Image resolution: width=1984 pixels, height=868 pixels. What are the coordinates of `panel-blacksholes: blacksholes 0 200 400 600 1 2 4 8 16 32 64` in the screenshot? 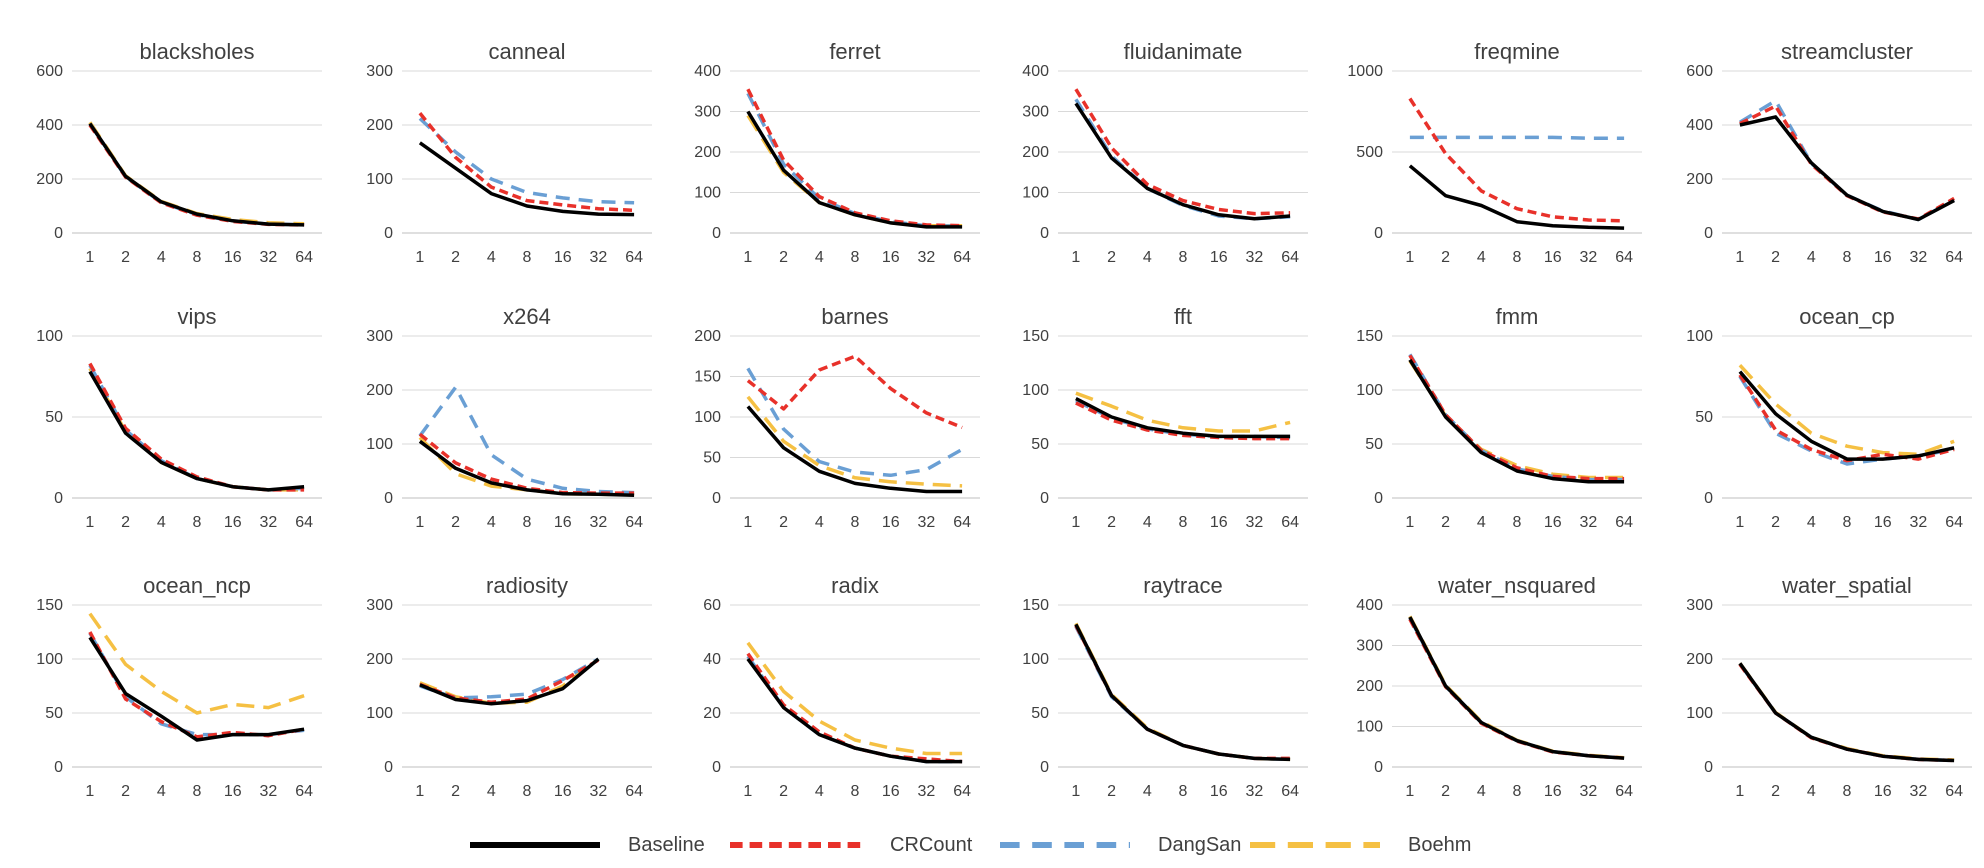 It's located at (179, 152).